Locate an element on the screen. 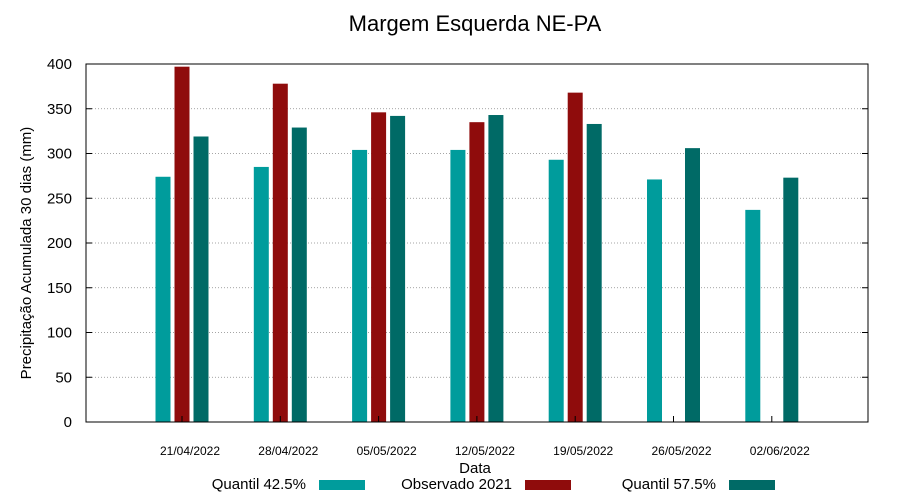 This screenshot has height=500, width=900. x-axis-label: Data is located at coordinates (475, 468).